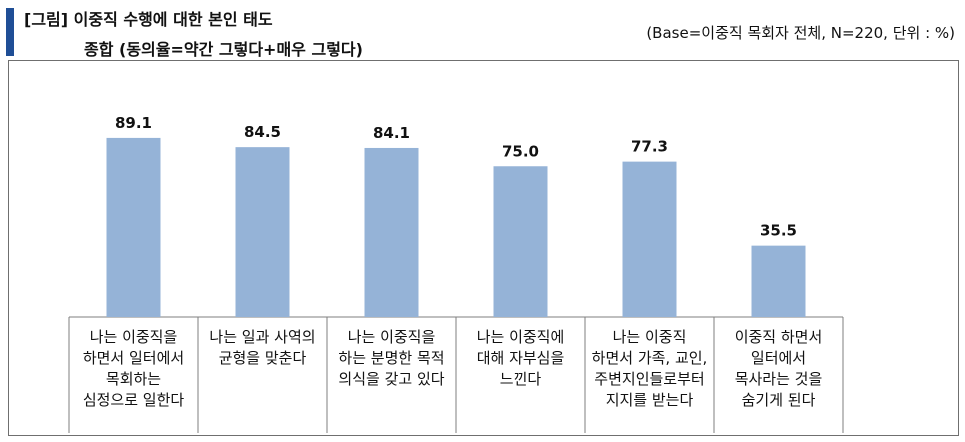 This screenshot has height=442, width=965. Describe the element at coordinates (649, 147) in the screenshot. I see `bar-value-label: 77.3` at that location.